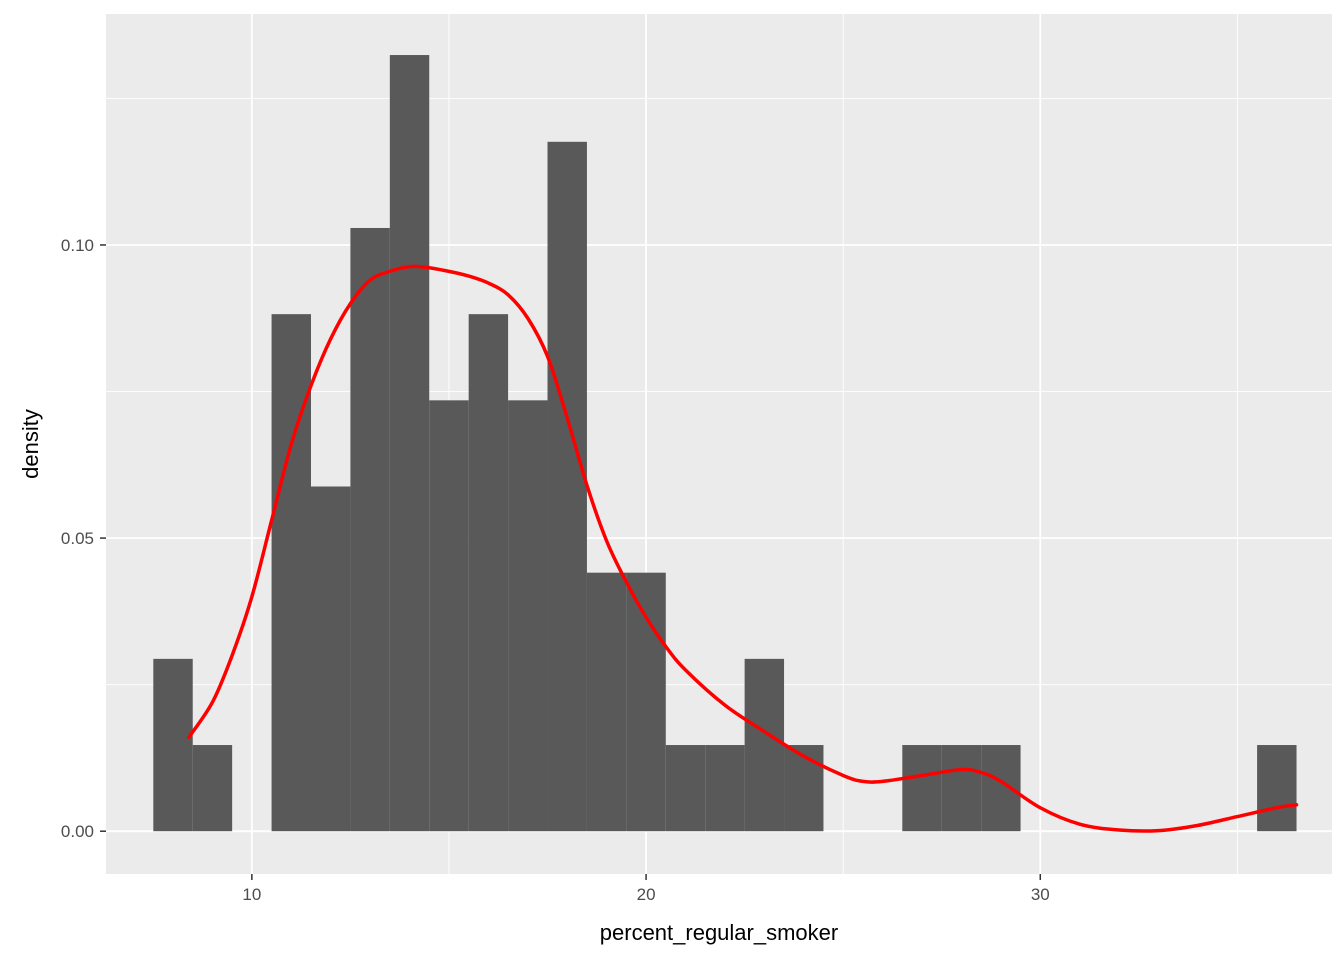 The image size is (1344, 960). I want to click on y-tick-label: 0.10, so click(77, 245).